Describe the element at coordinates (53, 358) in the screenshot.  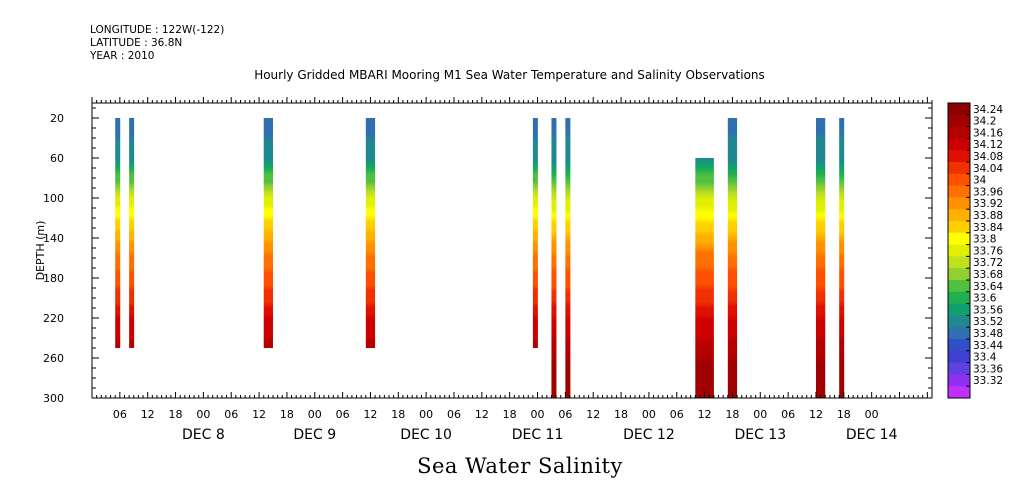
I see `y-tick-label: 260` at that location.